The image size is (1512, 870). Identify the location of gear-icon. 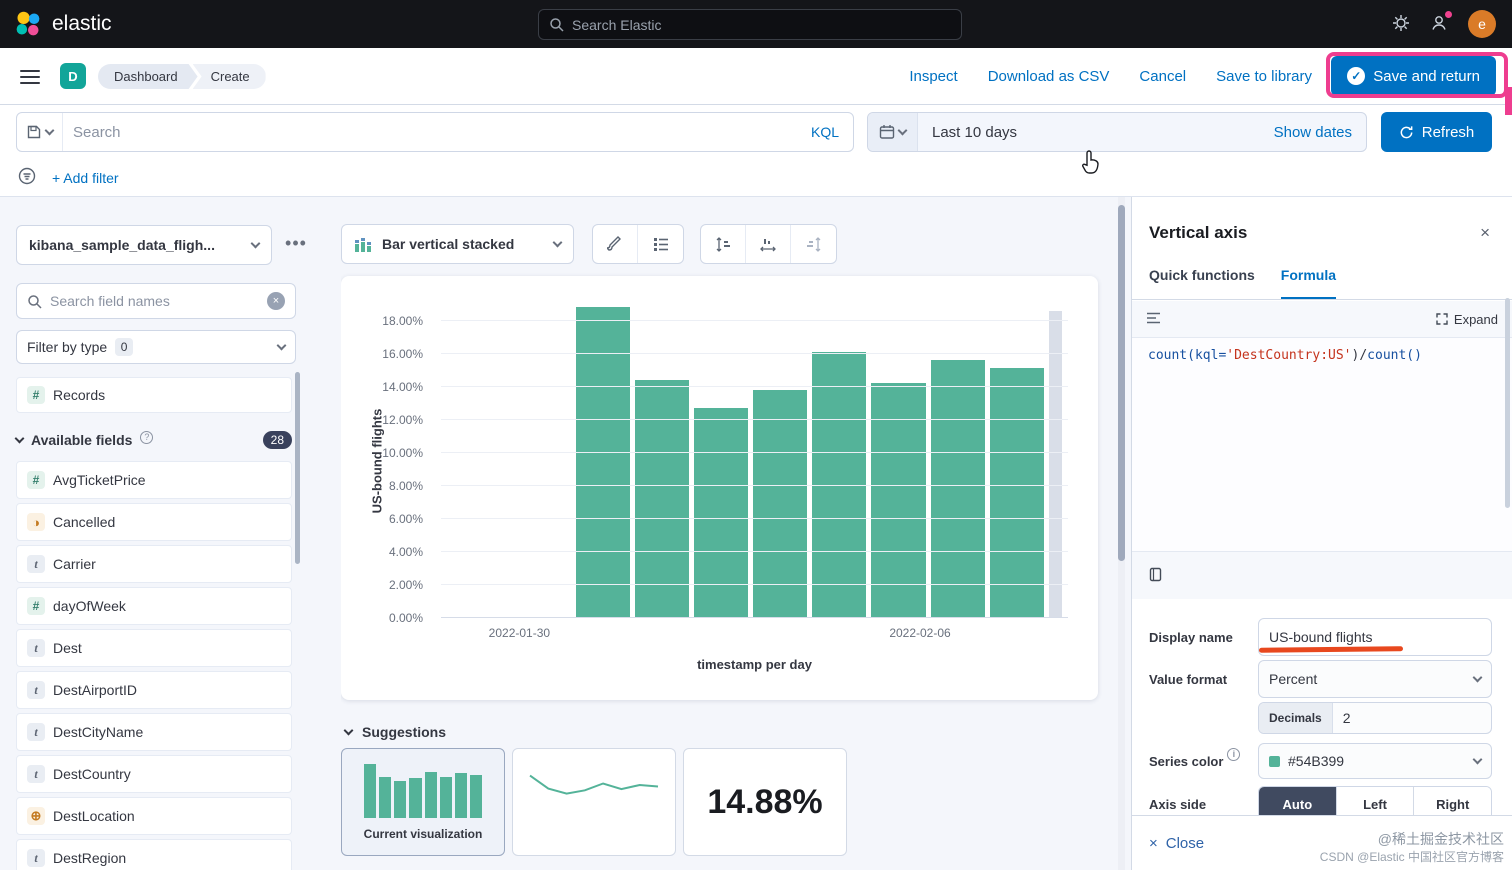
(1401, 24).